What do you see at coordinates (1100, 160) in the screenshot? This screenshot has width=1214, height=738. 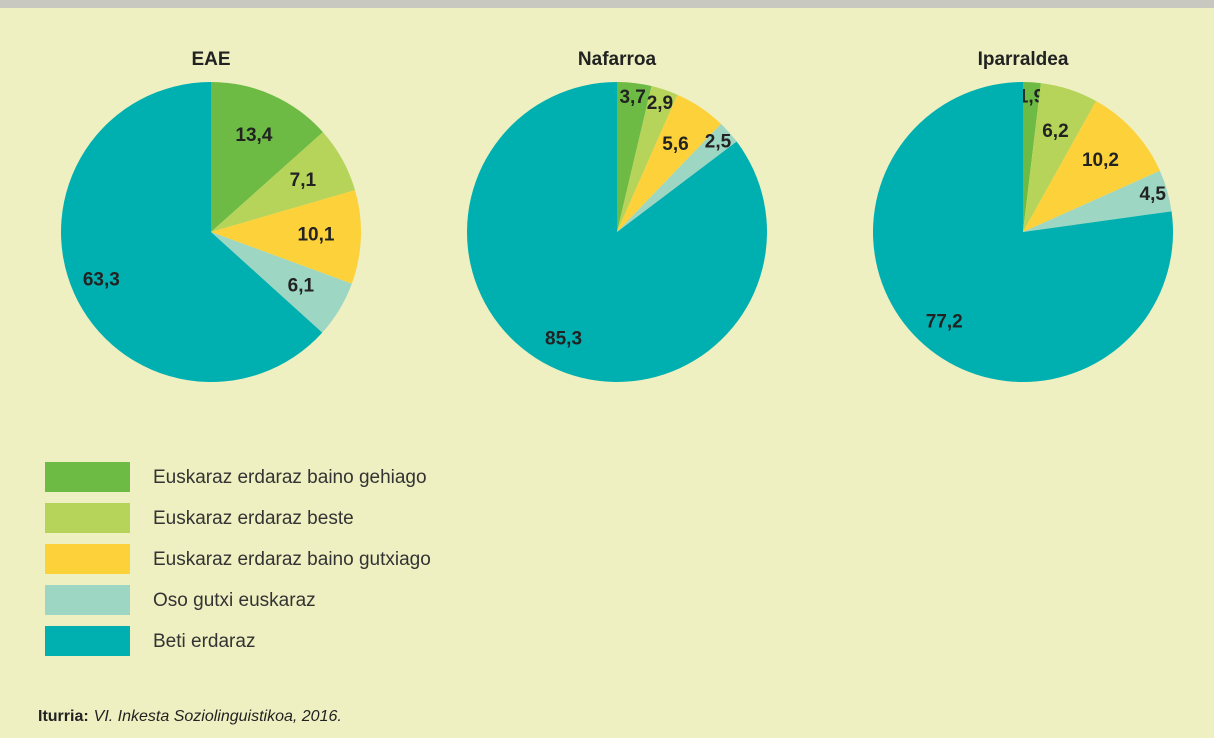 I see `data-label: 10,2` at bounding box center [1100, 160].